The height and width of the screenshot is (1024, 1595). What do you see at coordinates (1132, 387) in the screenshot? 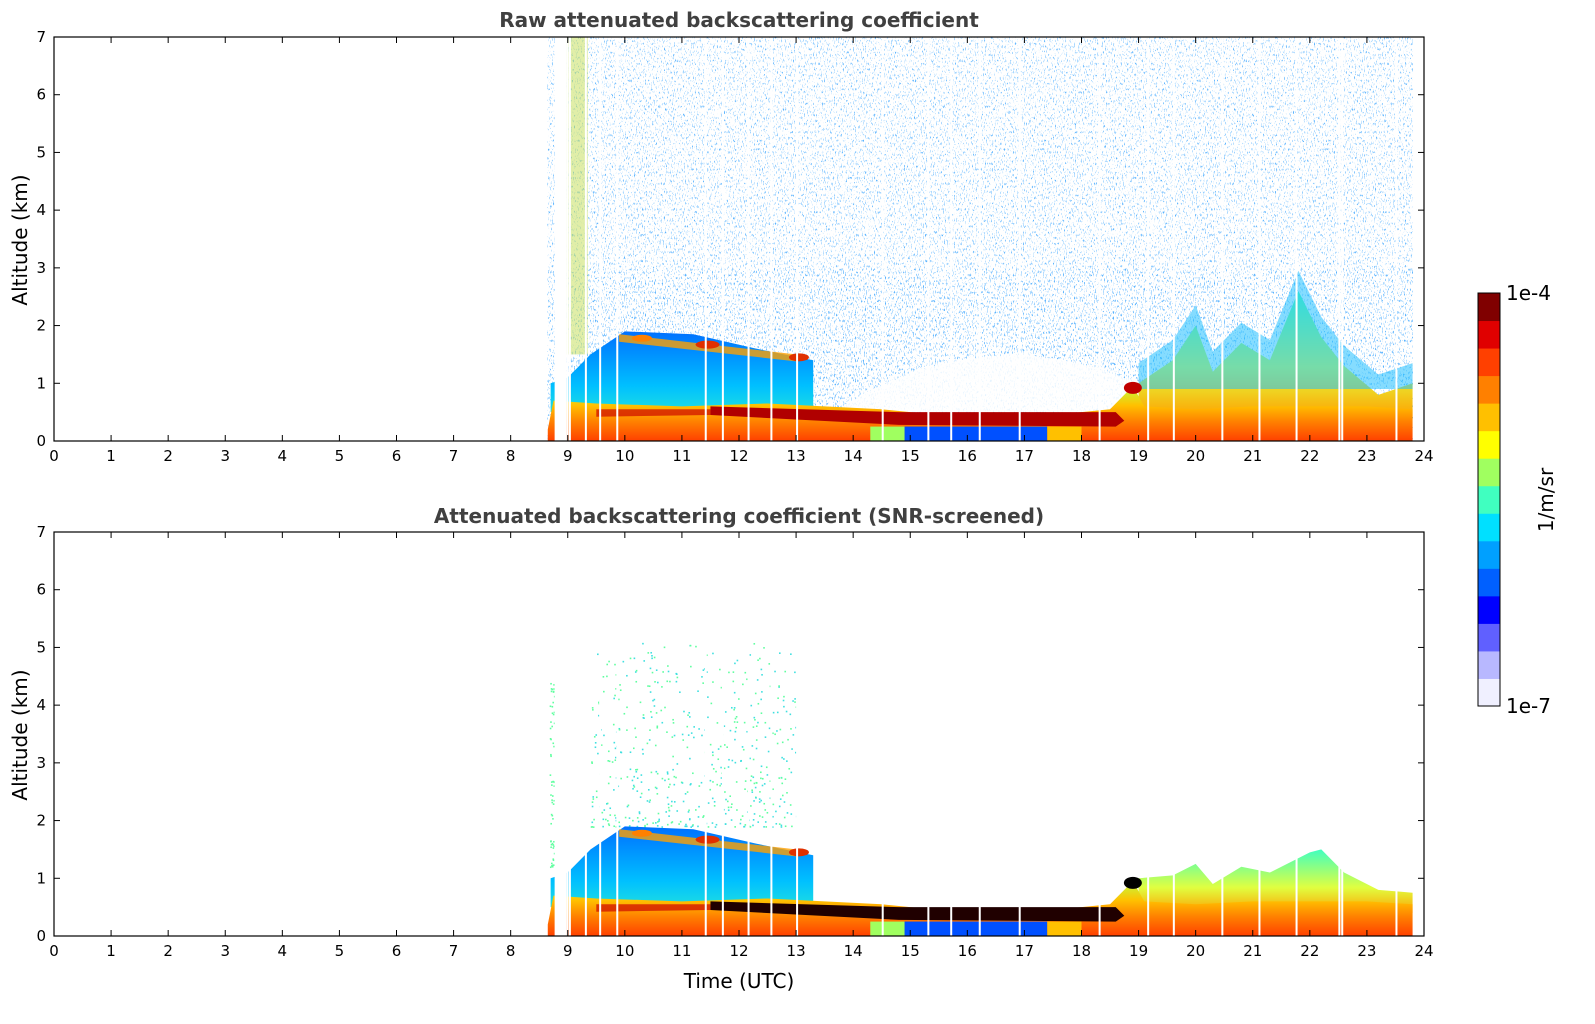
I see `cloud-blob` at bounding box center [1132, 387].